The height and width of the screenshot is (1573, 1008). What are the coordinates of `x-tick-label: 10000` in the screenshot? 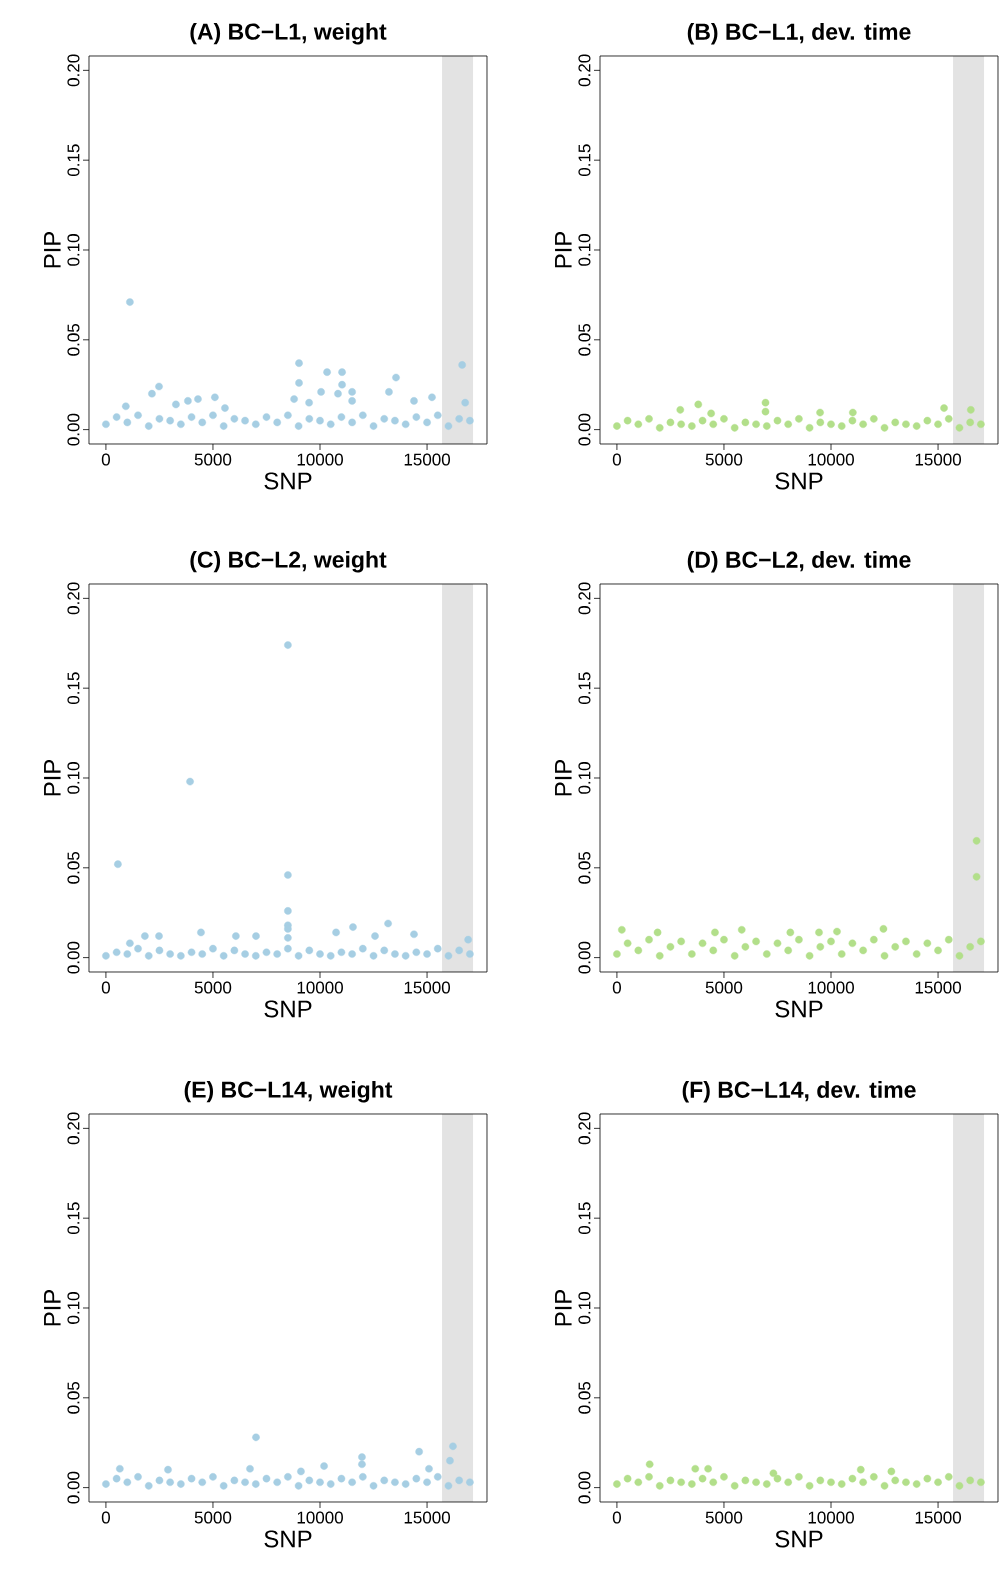 It's located at (320, 1517).